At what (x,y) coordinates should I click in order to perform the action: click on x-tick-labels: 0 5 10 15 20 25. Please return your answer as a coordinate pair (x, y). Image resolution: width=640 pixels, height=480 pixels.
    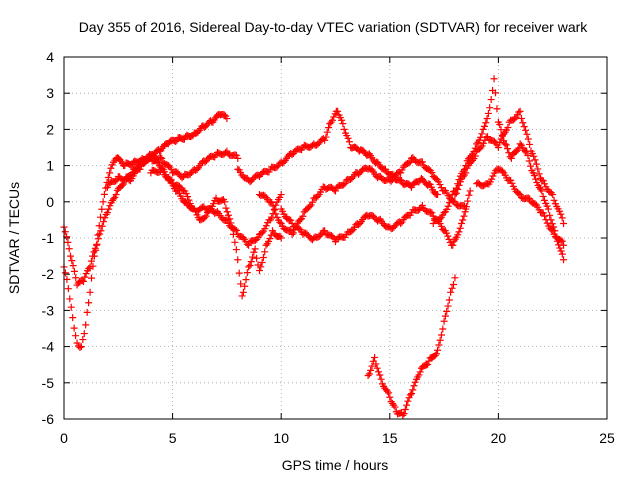
    Looking at the image, I should click on (337, 438).